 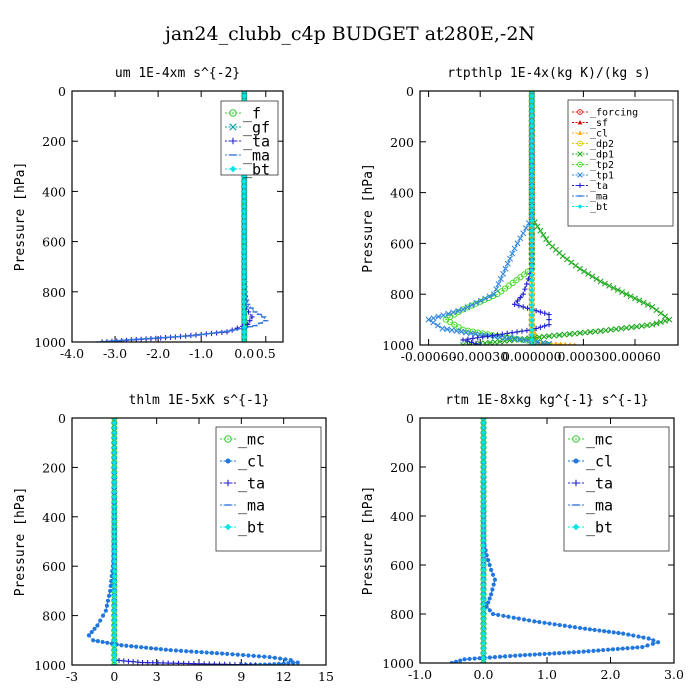 I want to click on x-tick-label: 9, so click(x=241, y=676).